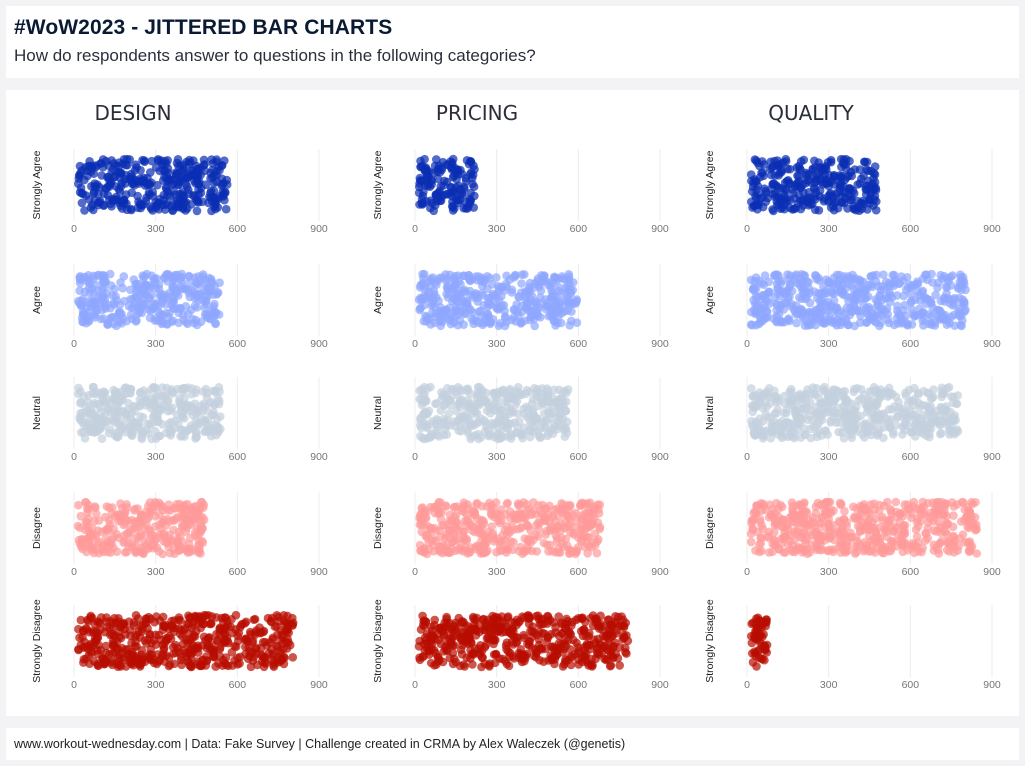  I want to click on response-label: Neutral, so click(378, 413).